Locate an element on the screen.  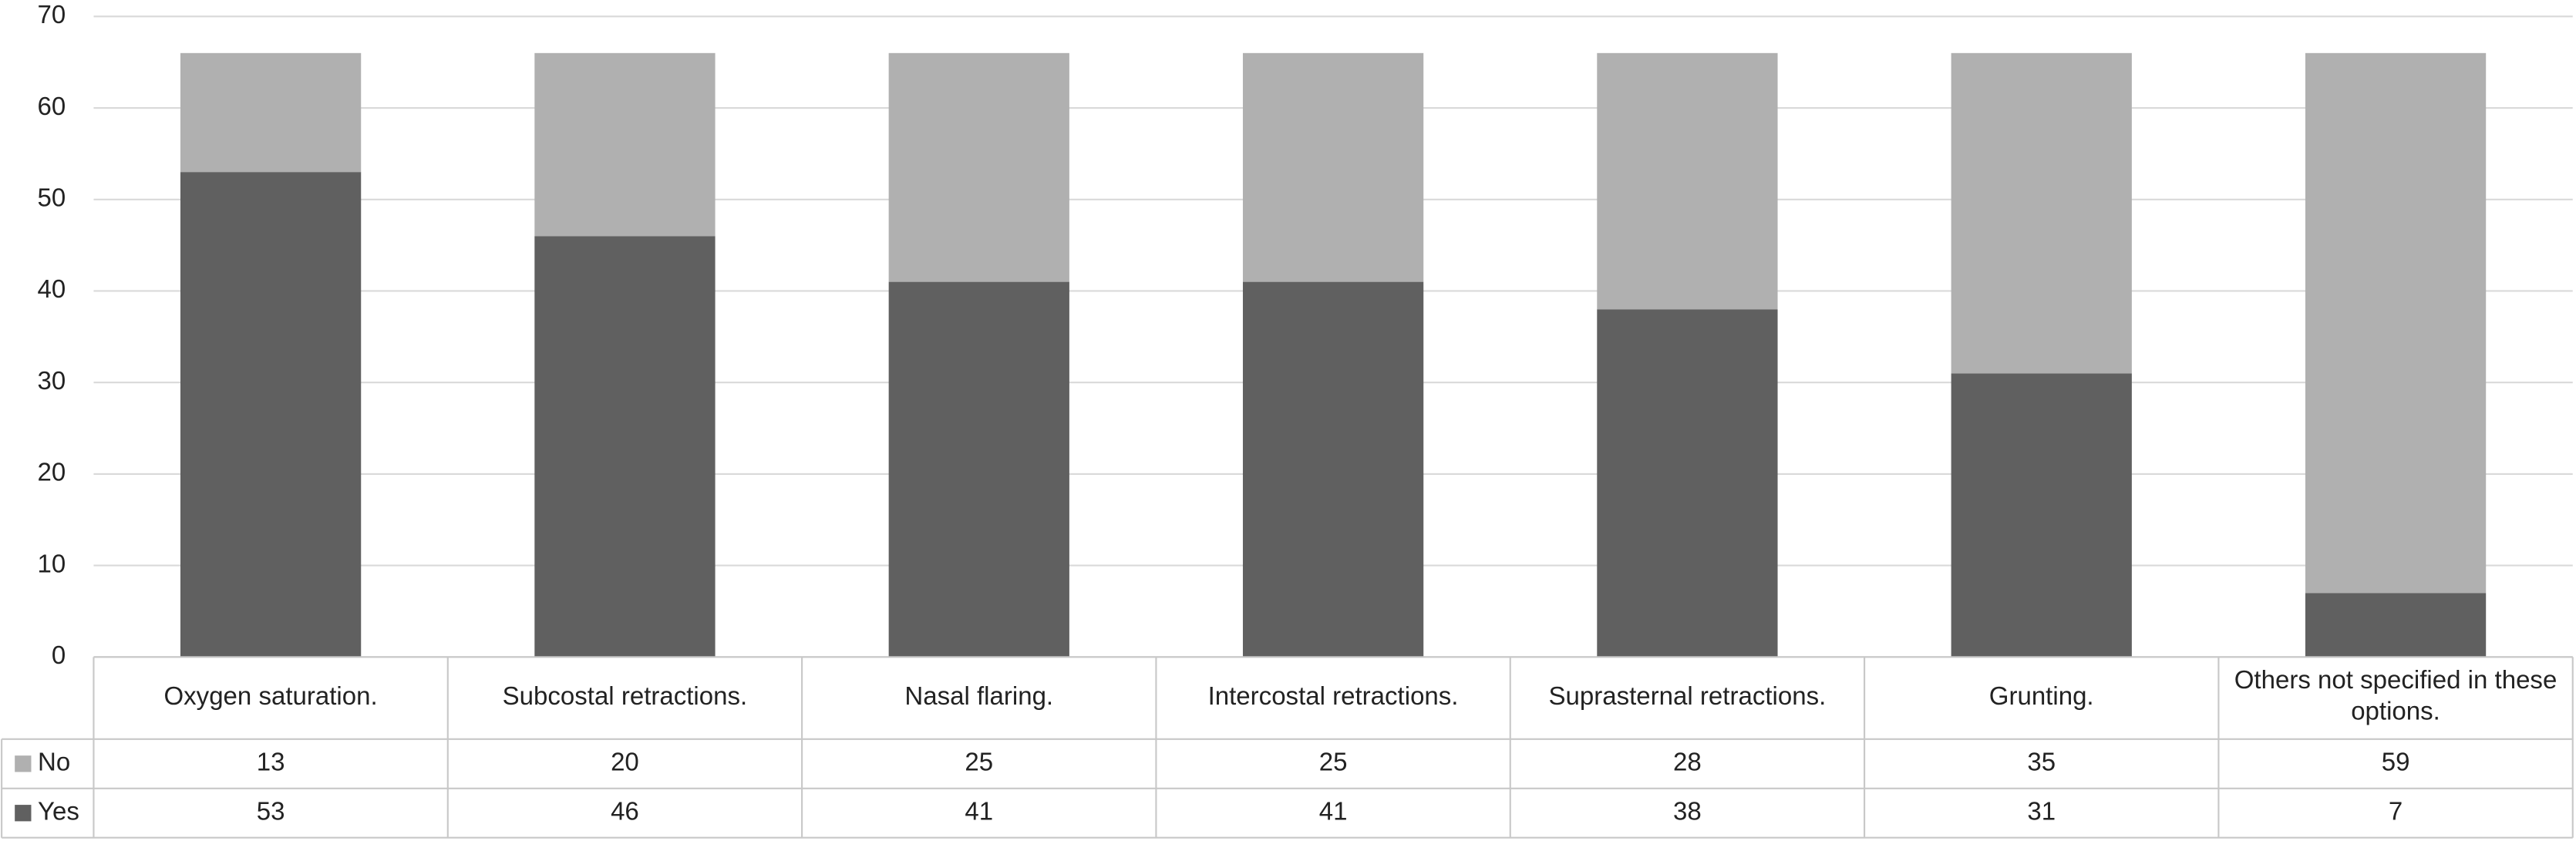
table-value: 59 is located at coordinates (2396, 762).